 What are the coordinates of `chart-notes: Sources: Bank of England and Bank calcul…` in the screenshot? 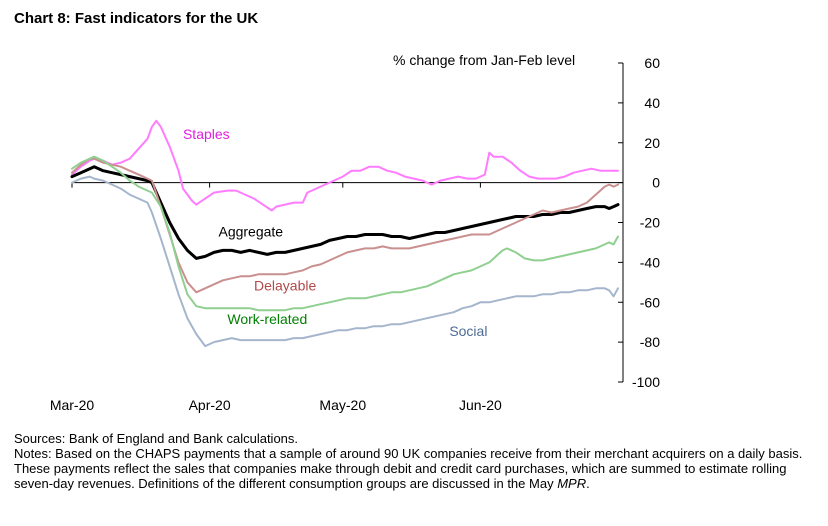 It's located at (417, 461).